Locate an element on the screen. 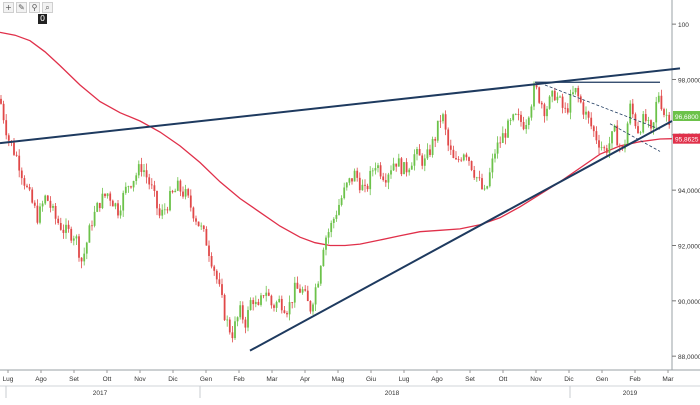 The image size is (700, 405). y-tick-label: 100 is located at coordinates (683, 25).